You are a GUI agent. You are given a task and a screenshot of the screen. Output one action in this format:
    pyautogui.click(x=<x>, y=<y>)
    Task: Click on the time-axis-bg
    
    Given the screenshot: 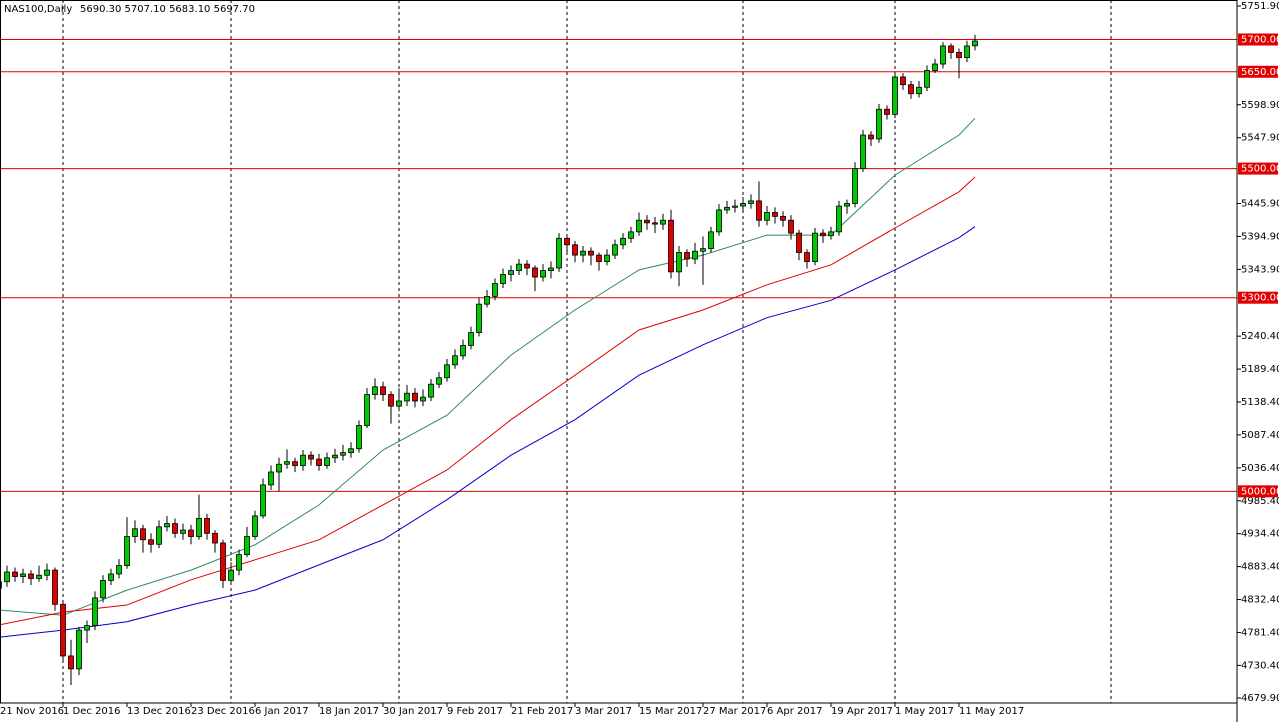 What is the action you would take?
    pyautogui.click(x=618, y=713)
    